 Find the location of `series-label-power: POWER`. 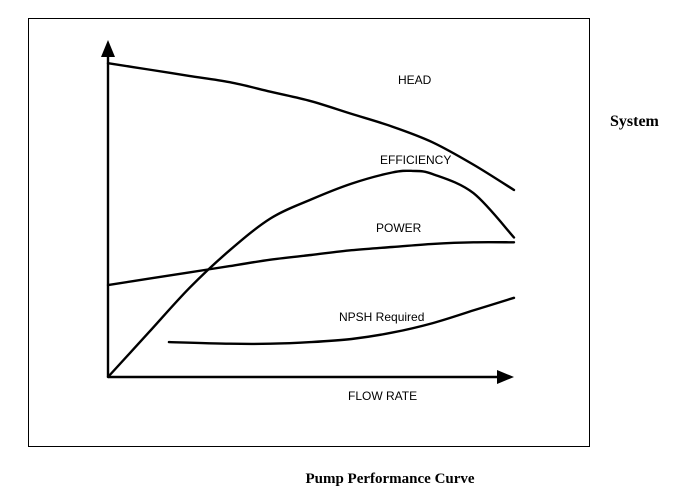

series-label-power: POWER is located at coordinates (399, 228).